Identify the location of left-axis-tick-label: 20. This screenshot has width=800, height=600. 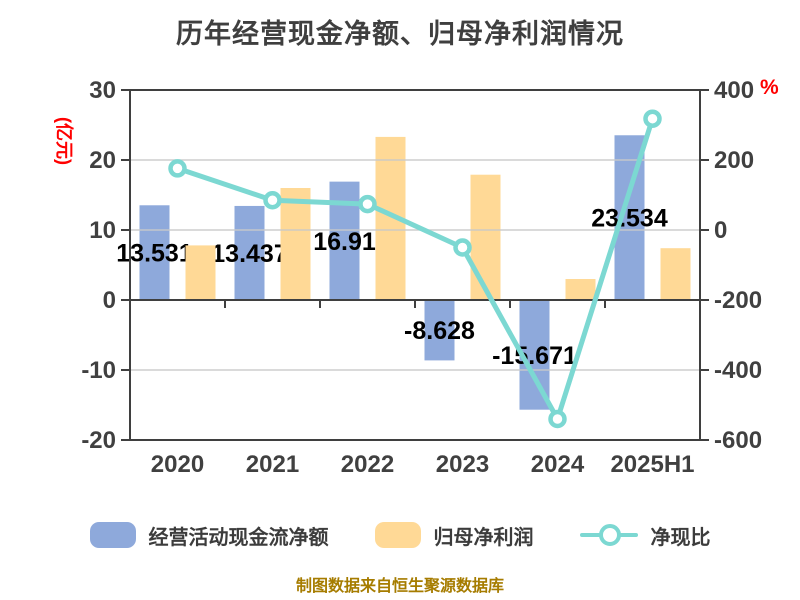
(102, 160).